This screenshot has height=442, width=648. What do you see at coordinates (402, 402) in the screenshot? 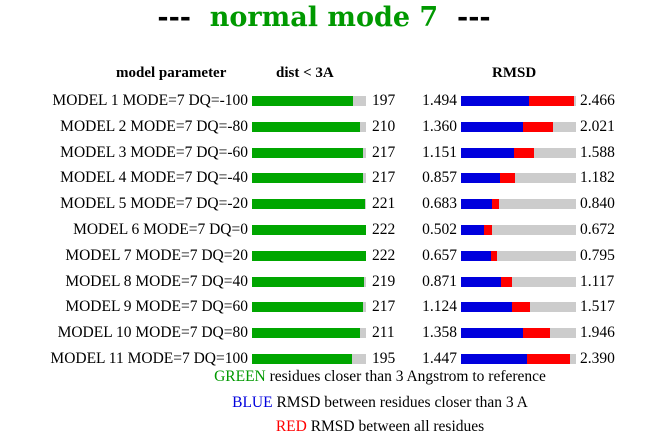
I see `legend-blue-text: RMSD between residues closer than 3 A` at bounding box center [402, 402].